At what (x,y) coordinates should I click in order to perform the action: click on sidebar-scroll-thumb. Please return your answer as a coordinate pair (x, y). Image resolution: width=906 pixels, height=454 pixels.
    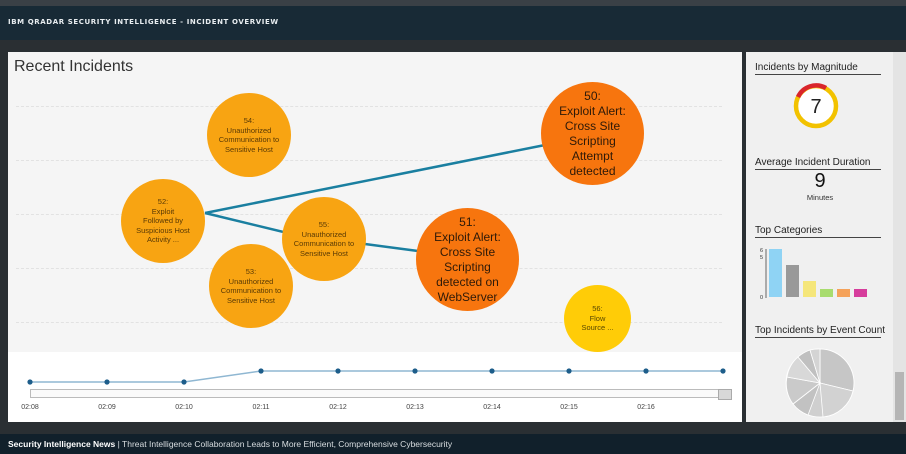
    Looking at the image, I should click on (899, 396).